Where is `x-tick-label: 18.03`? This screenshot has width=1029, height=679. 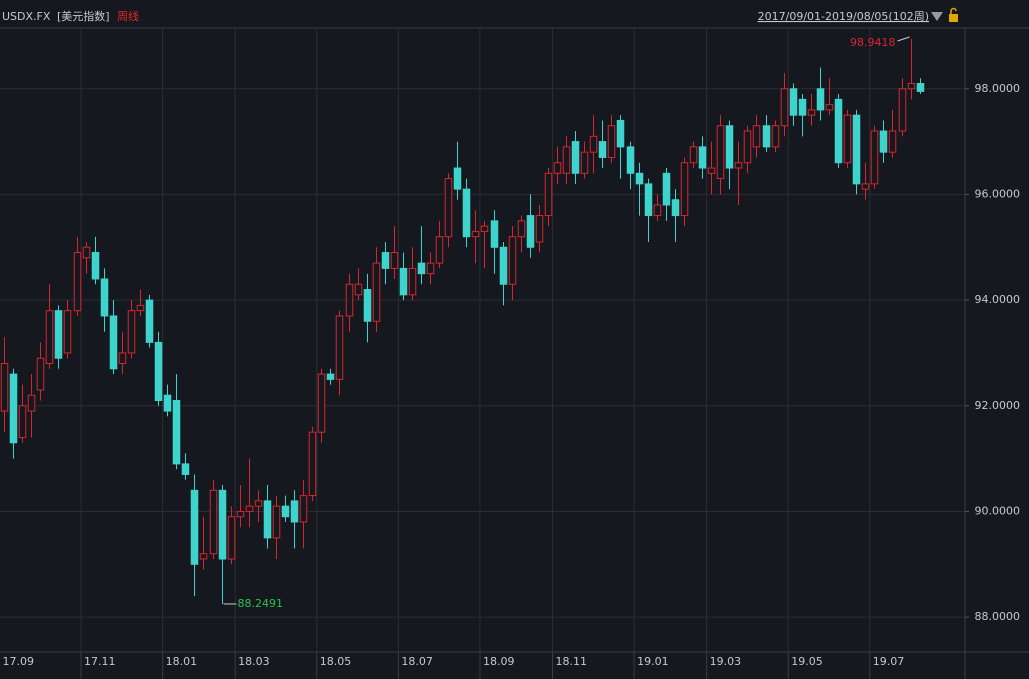
x-tick-label: 18.03 is located at coordinates (254, 661).